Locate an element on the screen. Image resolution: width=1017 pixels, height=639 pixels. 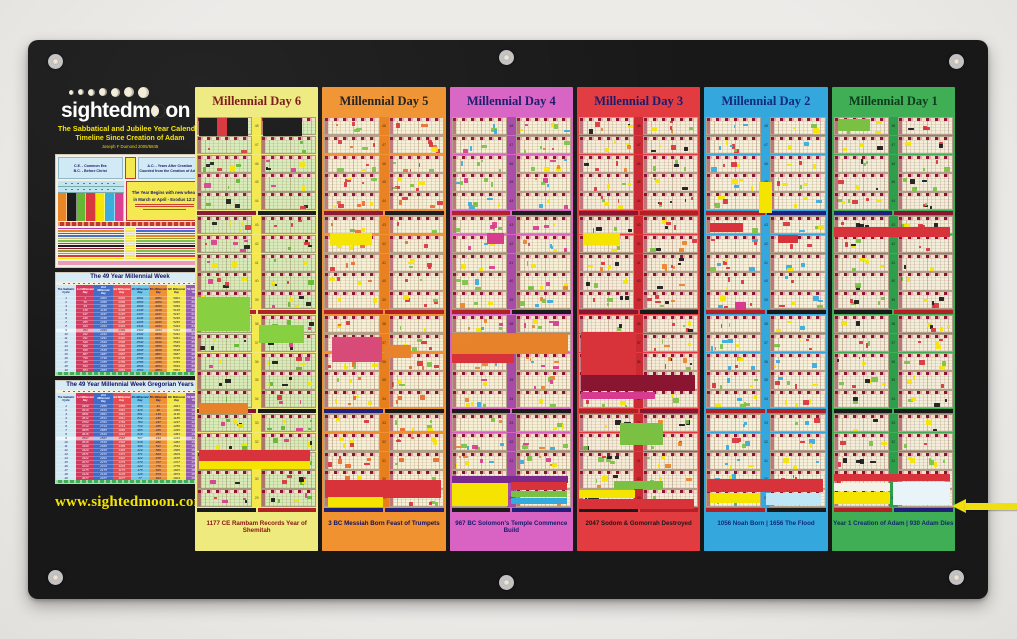
moon-phase-dot is located at coordinates (81, 92).